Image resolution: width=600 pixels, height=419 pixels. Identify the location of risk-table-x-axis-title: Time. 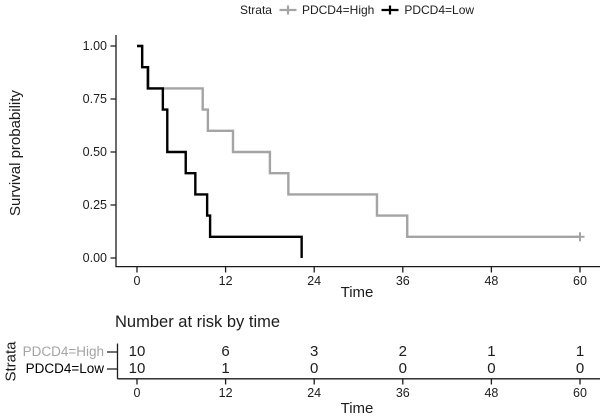
(357, 408).